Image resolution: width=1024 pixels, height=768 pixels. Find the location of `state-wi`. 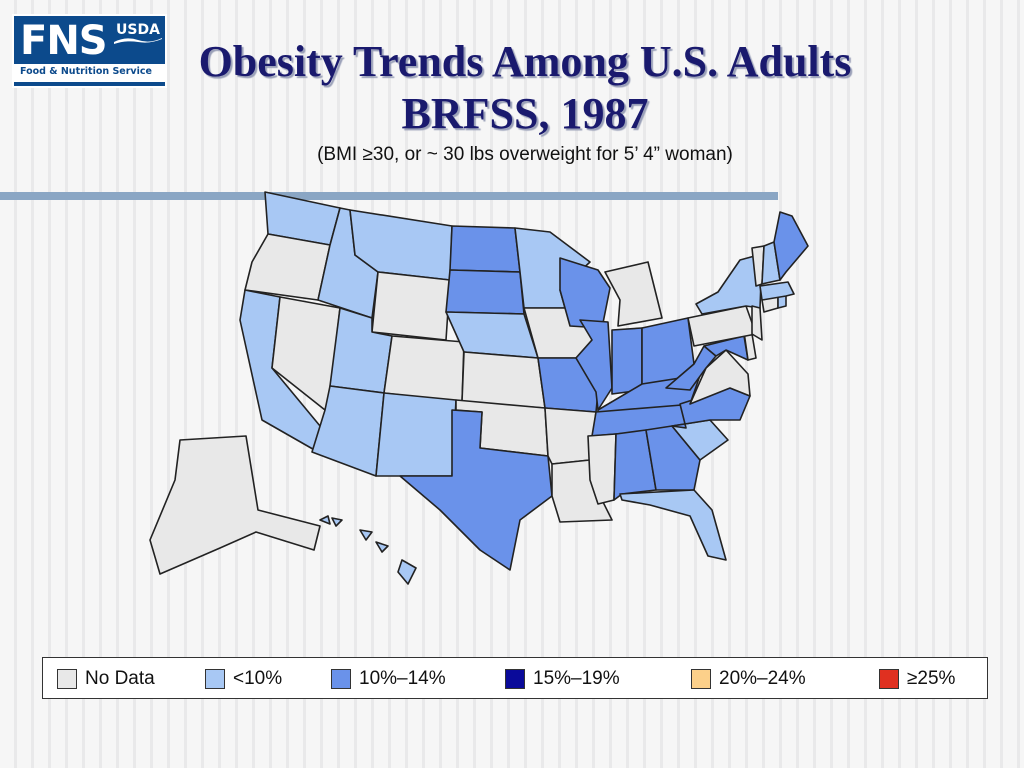

state-wi is located at coordinates (585, 293).